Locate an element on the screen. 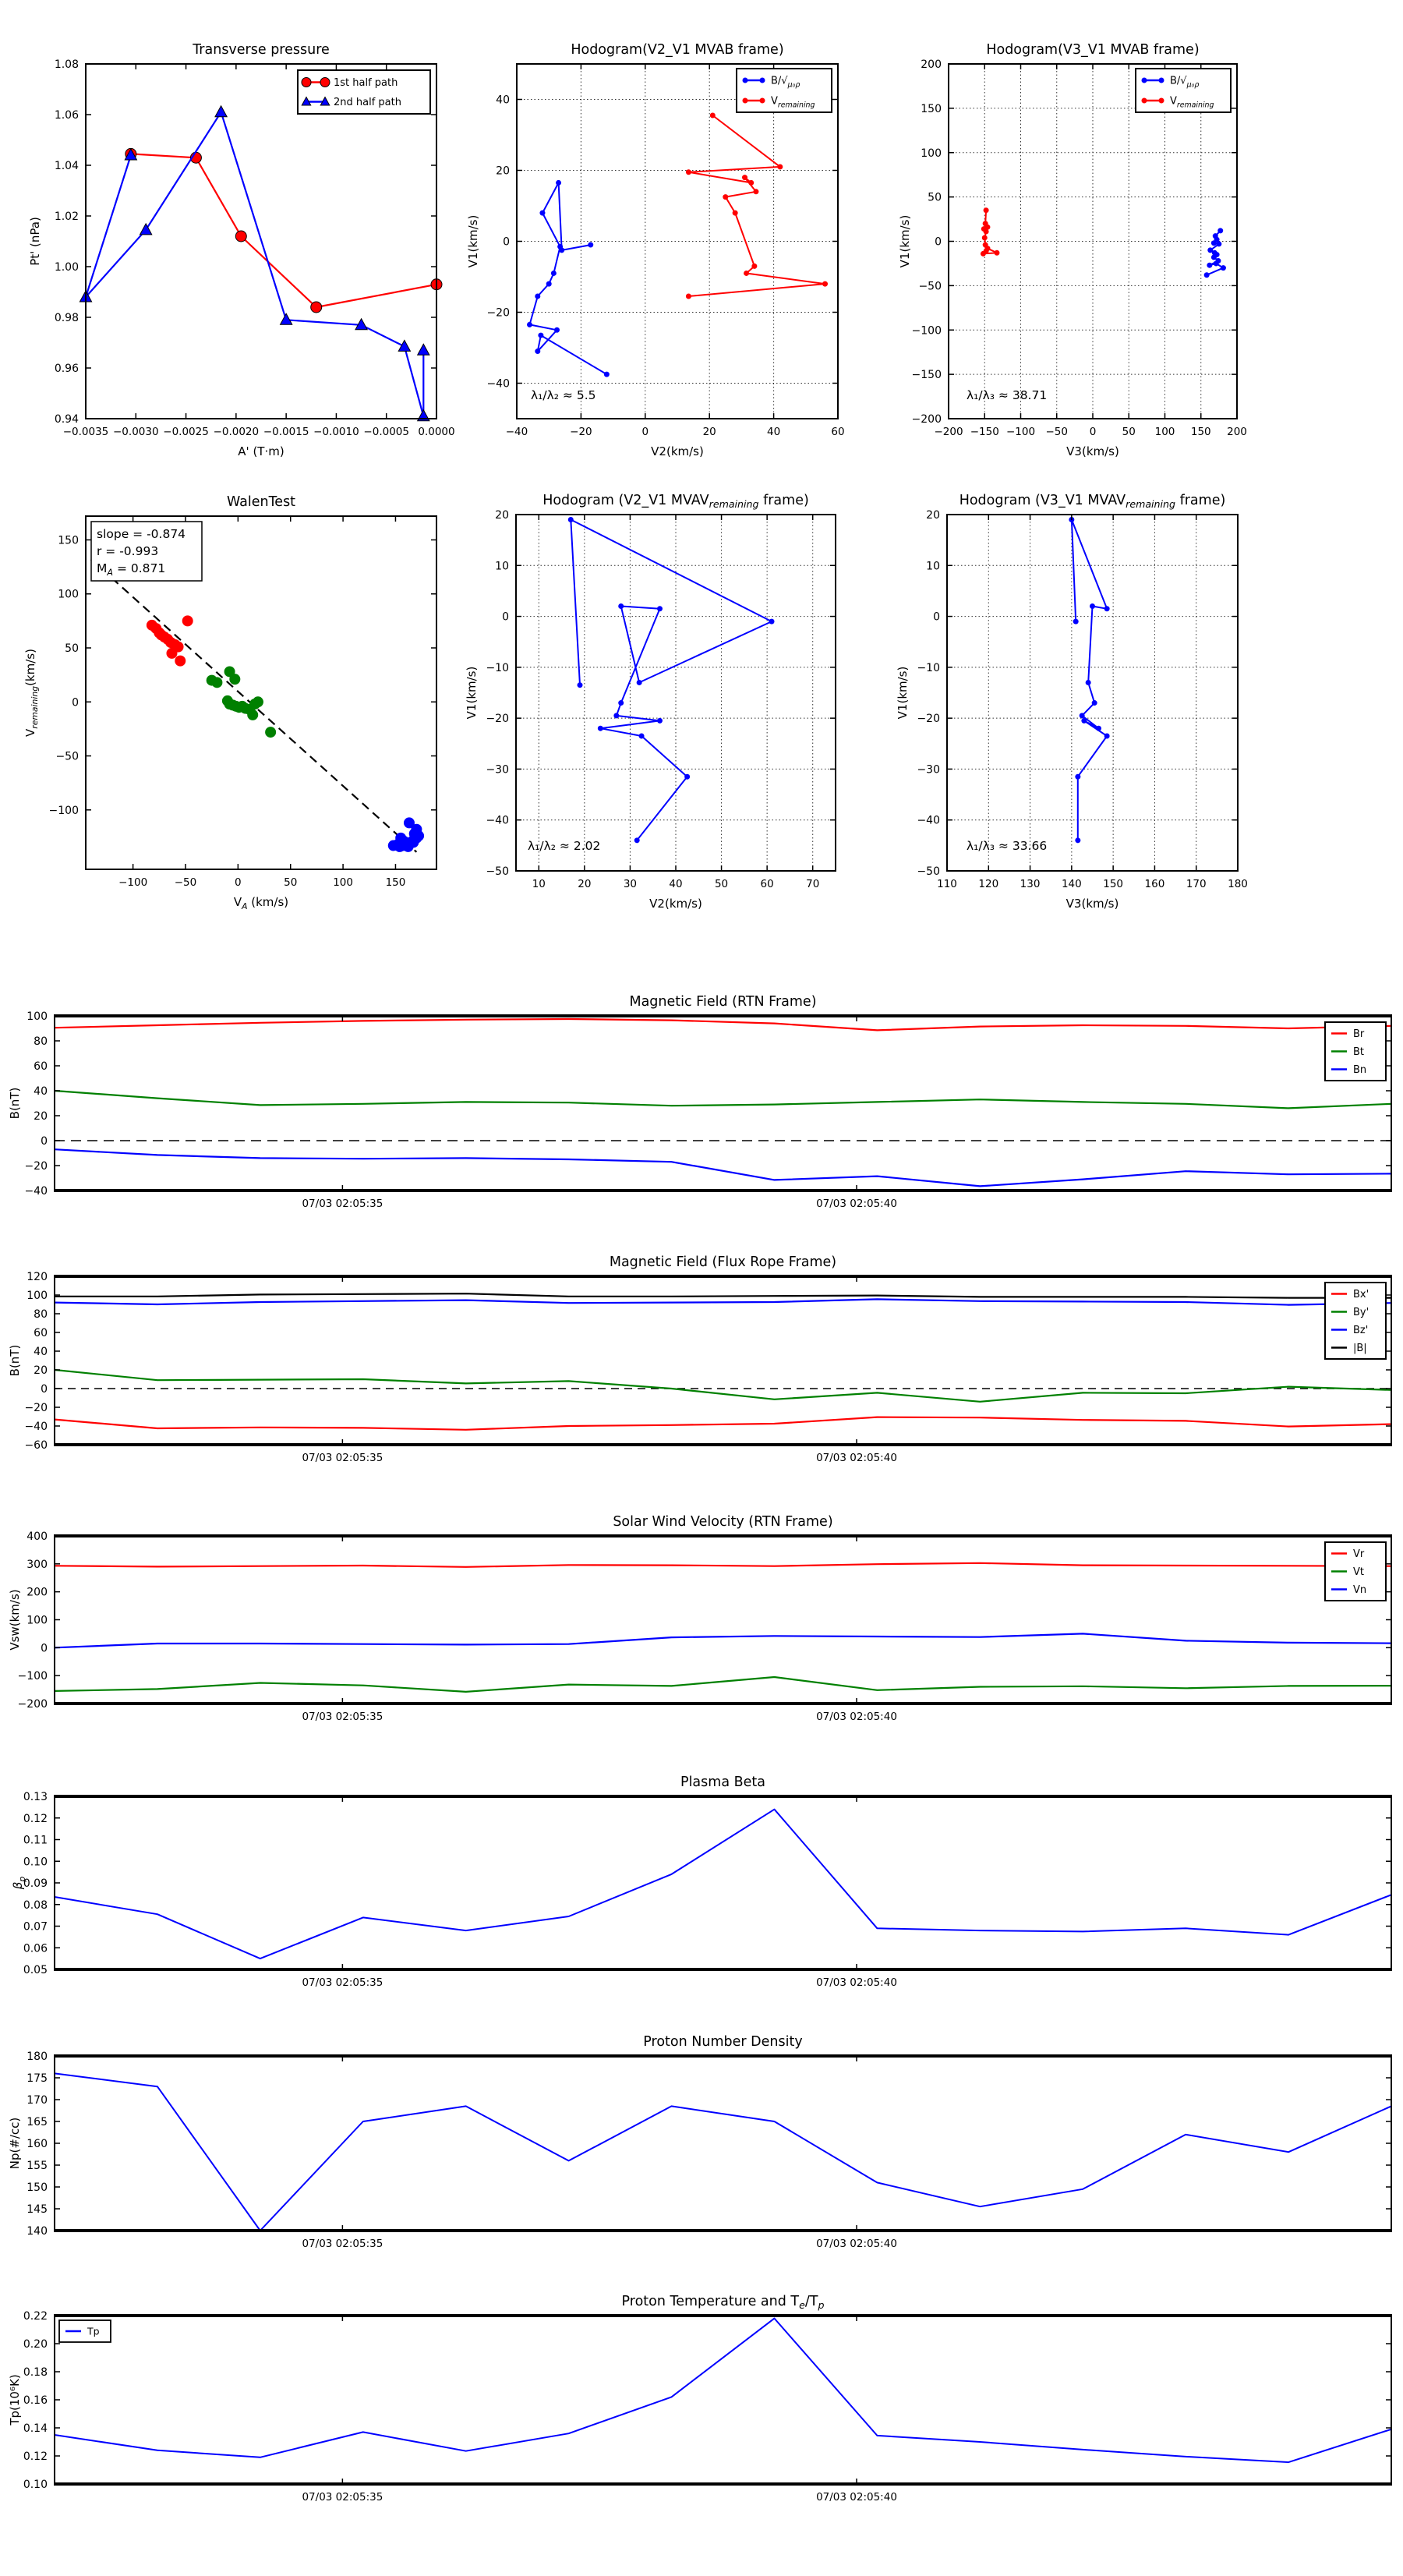 This screenshot has width=1403, height=2576. series-Bx' is located at coordinates (723, 1423).